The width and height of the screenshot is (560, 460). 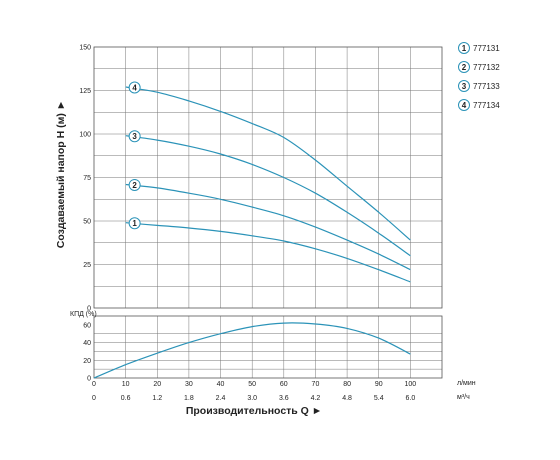 What do you see at coordinates (379, 384) in the screenshot?
I see `x-tick-label-lmin: 90` at bounding box center [379, 384].